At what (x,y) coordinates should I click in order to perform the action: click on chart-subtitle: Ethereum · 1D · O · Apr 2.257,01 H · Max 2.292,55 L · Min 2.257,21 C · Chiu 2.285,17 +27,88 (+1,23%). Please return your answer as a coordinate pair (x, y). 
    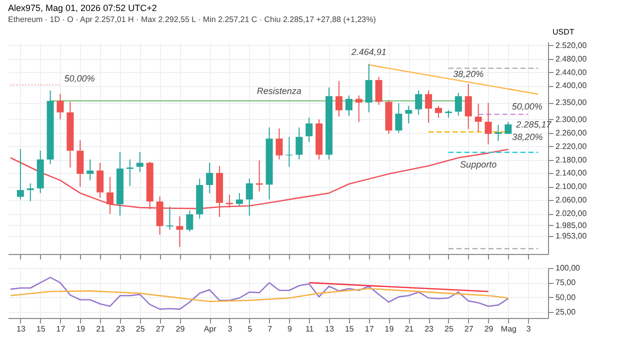
    Looking at the image, I should click on (192, 19).